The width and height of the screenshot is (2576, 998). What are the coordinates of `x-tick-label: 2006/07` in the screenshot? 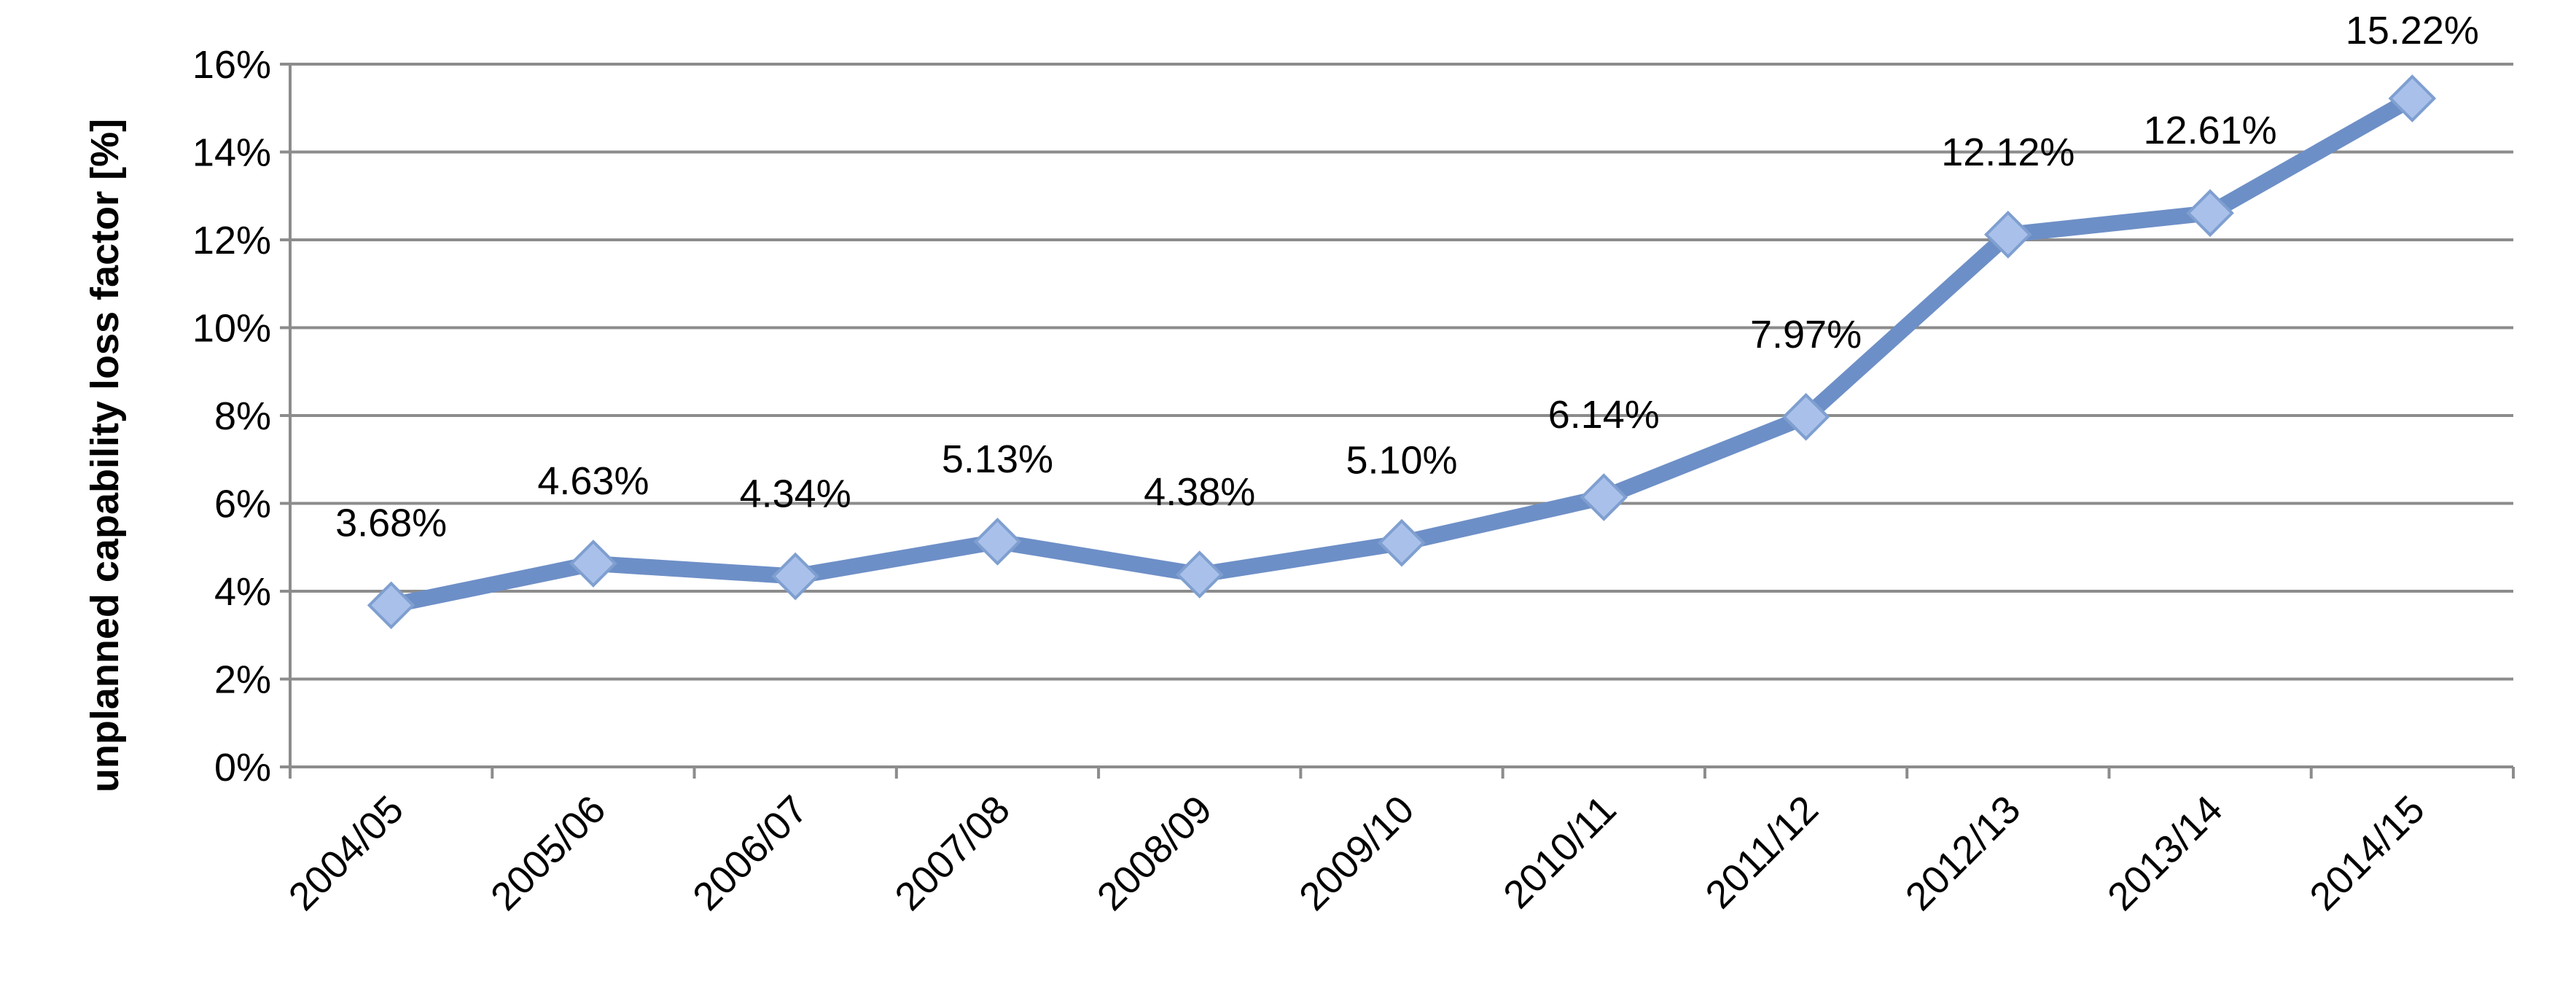 It's located at (750, 853).